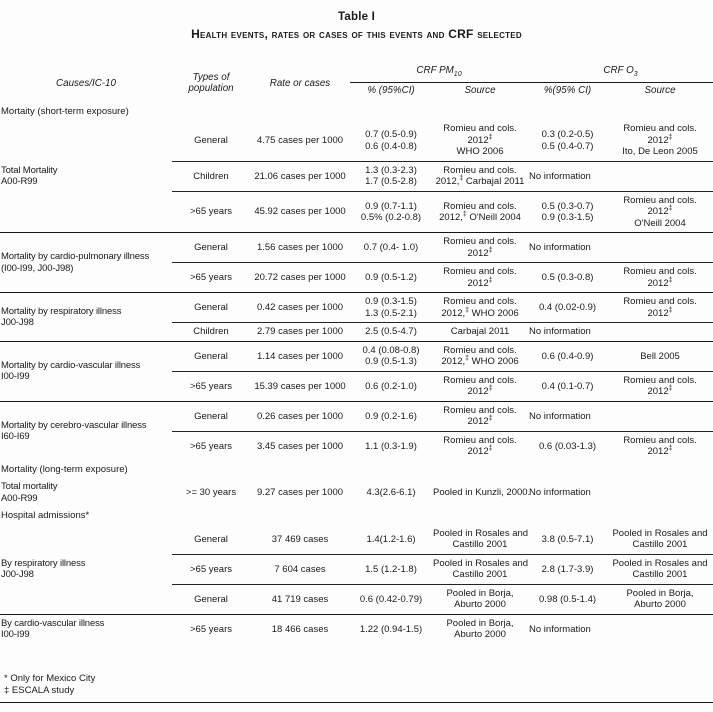  I want to click on cell-o3-ci: 0.98 (0.5-1.4), so click(568, 599).